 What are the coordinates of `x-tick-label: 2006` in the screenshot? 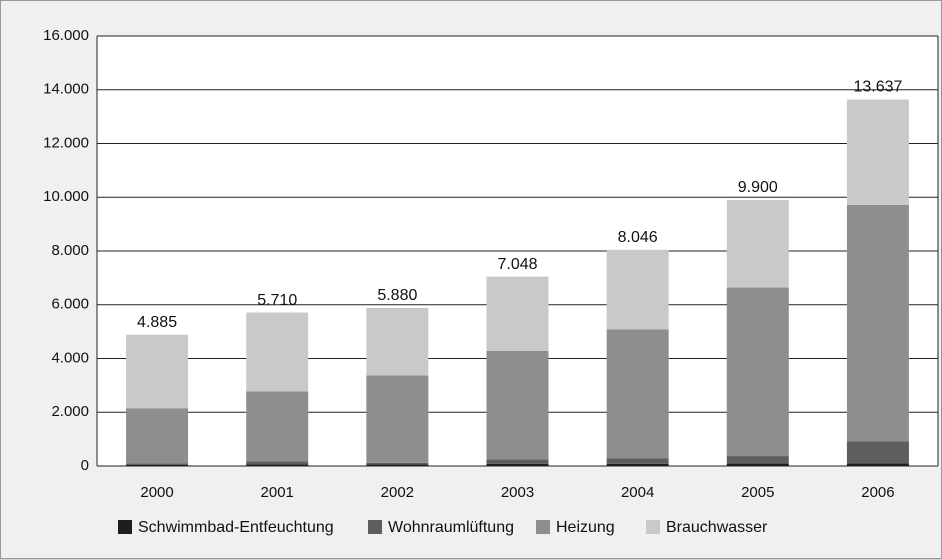 It's located at (877, 492).